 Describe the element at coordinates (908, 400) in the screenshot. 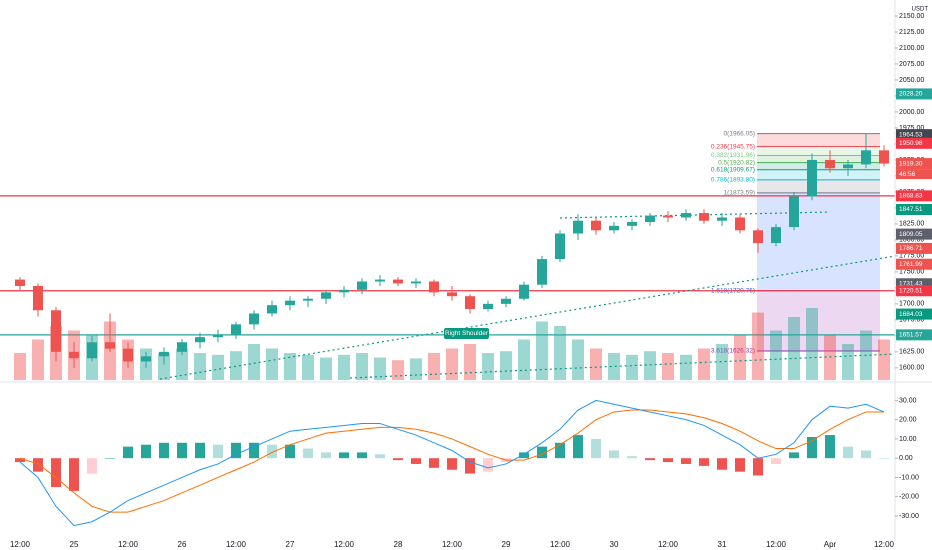

I see `y-tick-label: 30.00` at that location.